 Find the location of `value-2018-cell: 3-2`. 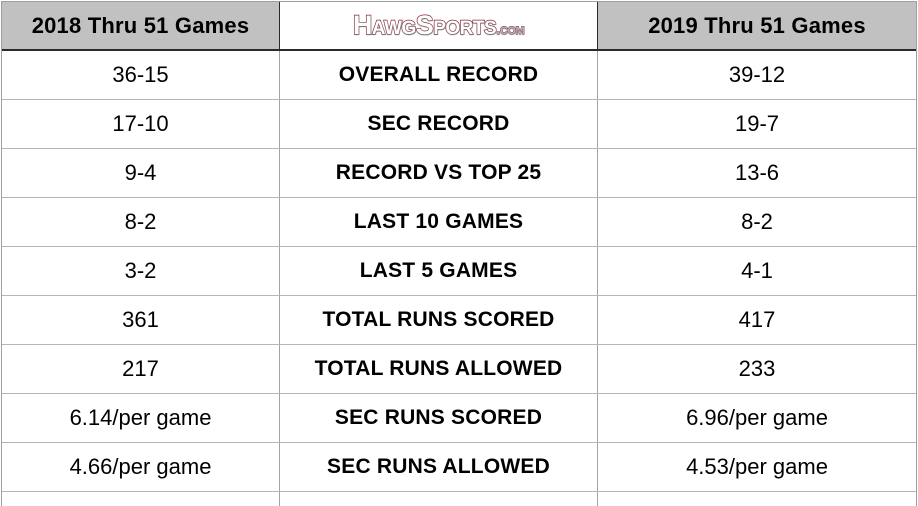

value-2018-cell: 3-2 is located at coordinates (141, 271).